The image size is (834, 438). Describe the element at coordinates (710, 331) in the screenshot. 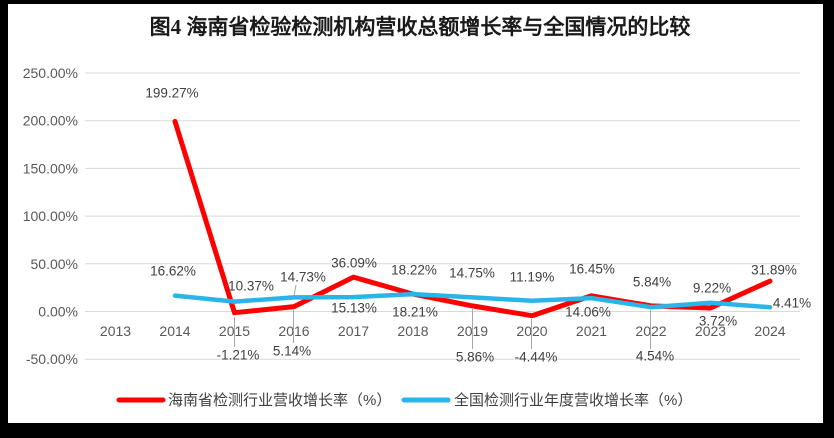

I see `x-axis-category-label: 2023` at that location.